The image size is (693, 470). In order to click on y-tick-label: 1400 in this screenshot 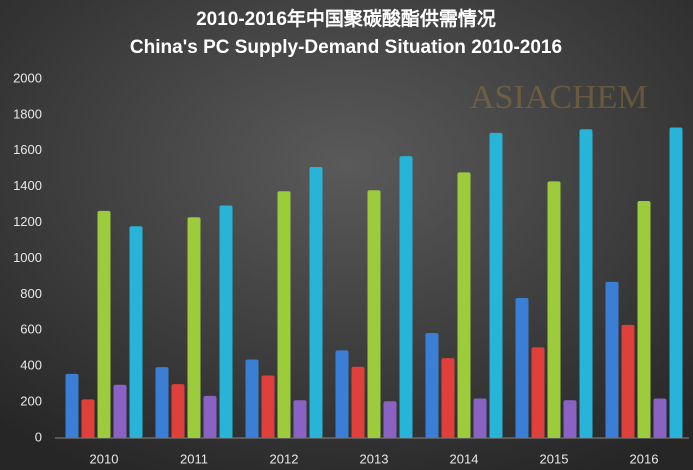, I will do `click(27, 185)`.